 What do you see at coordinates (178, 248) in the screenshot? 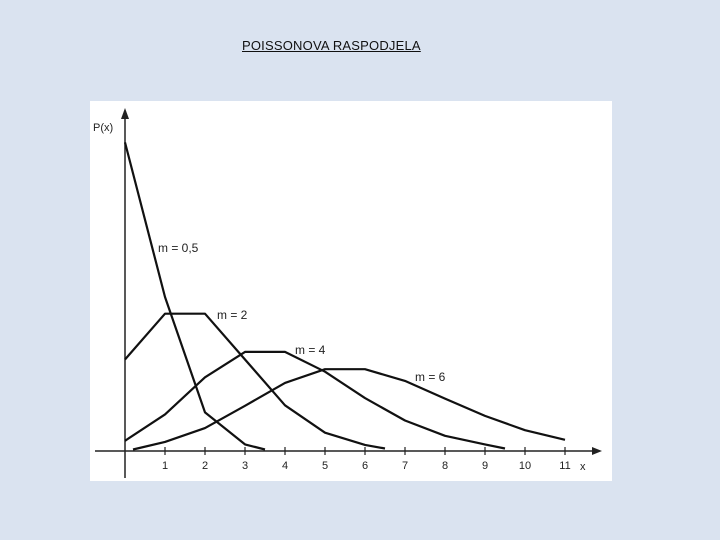
I see `series-label: m = 0,5` at bounding box center [178, 248].